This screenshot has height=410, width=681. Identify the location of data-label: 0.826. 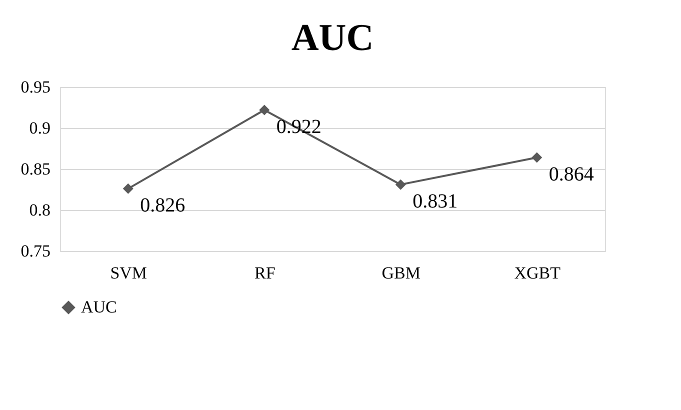
(163, 205).